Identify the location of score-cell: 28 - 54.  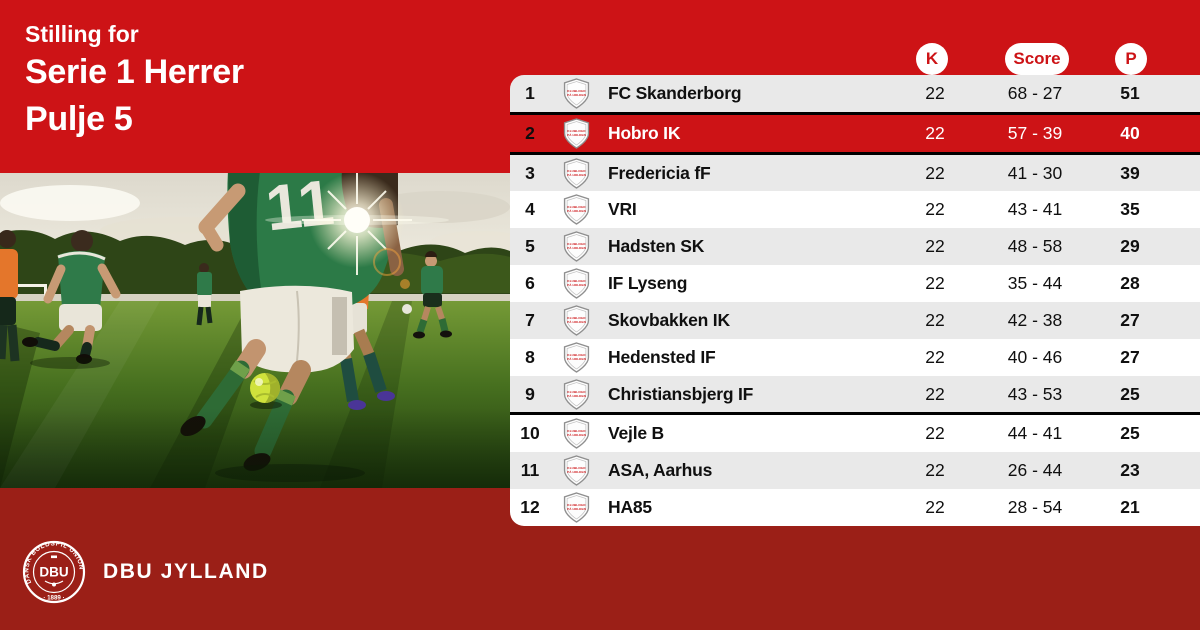
(1035, 507).